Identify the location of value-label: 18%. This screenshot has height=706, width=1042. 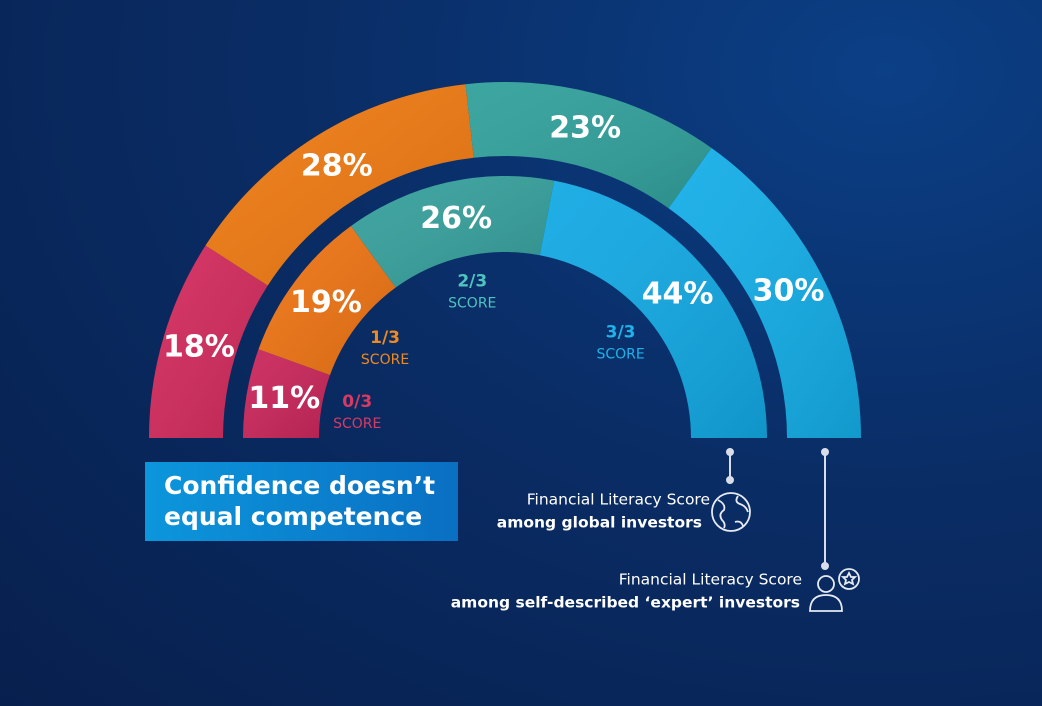
(199, 347).